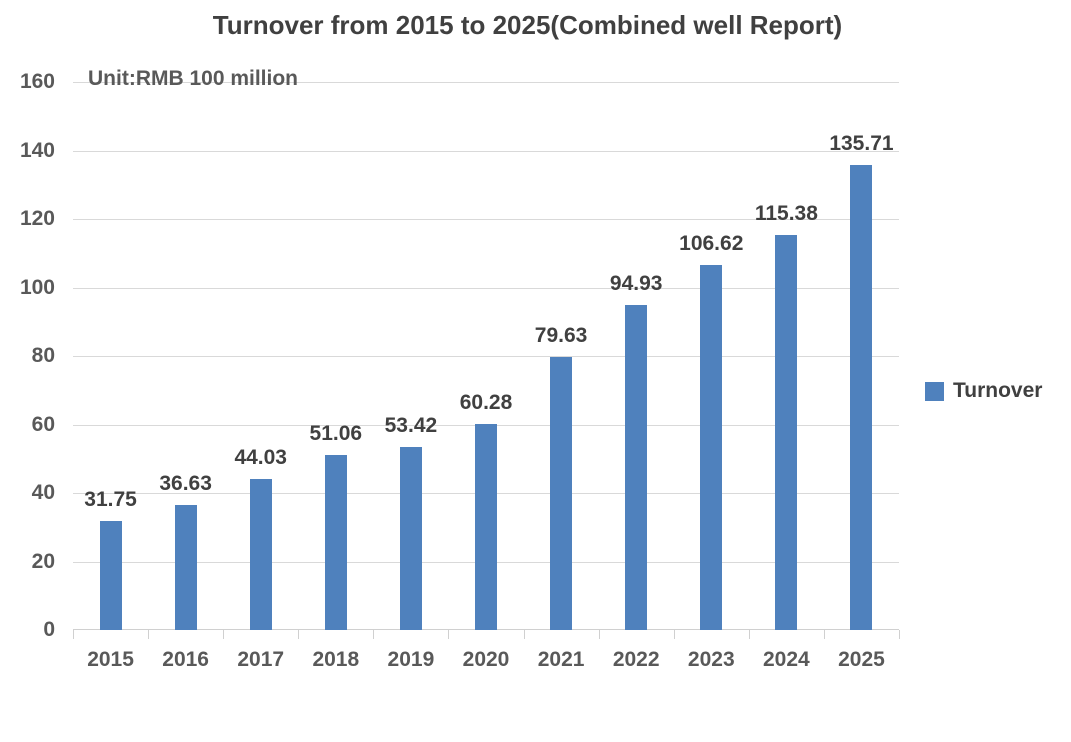 The width and height of the screenshot is (1071, 742). What do you see at coordinates (110, 500) in the screenshot?
I see `bar-value-label: 31.75` at bounding box center [110, 500].